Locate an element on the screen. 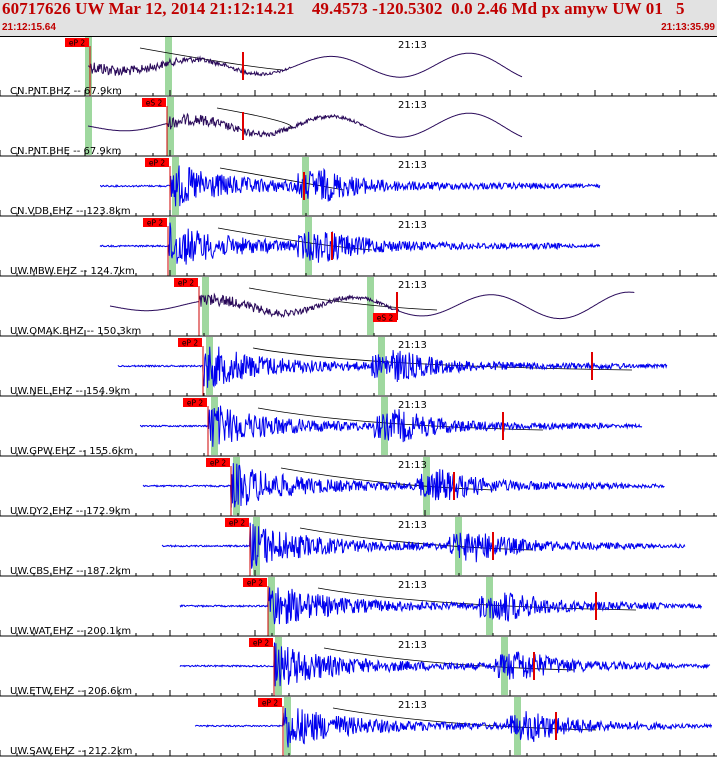 The image size is (717, 758). channel-label: CN.VDB.EHZ -- 123.8km is located at coordinates (70, 211).